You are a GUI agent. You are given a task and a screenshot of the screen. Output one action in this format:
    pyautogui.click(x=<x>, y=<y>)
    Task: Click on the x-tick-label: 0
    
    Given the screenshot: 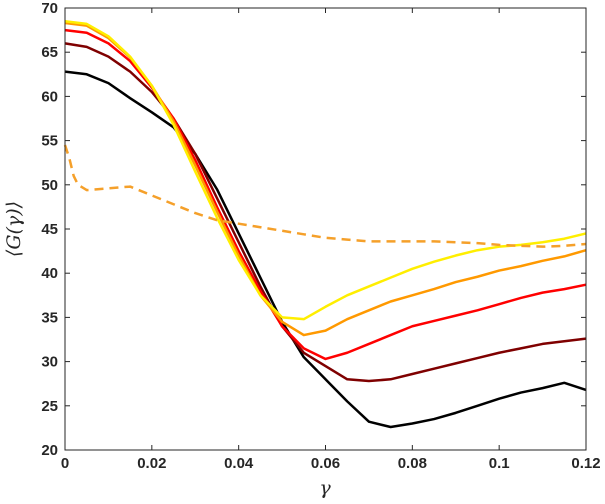 What is the action you would take?
    pyautogui.click(x=65, y=463)
    